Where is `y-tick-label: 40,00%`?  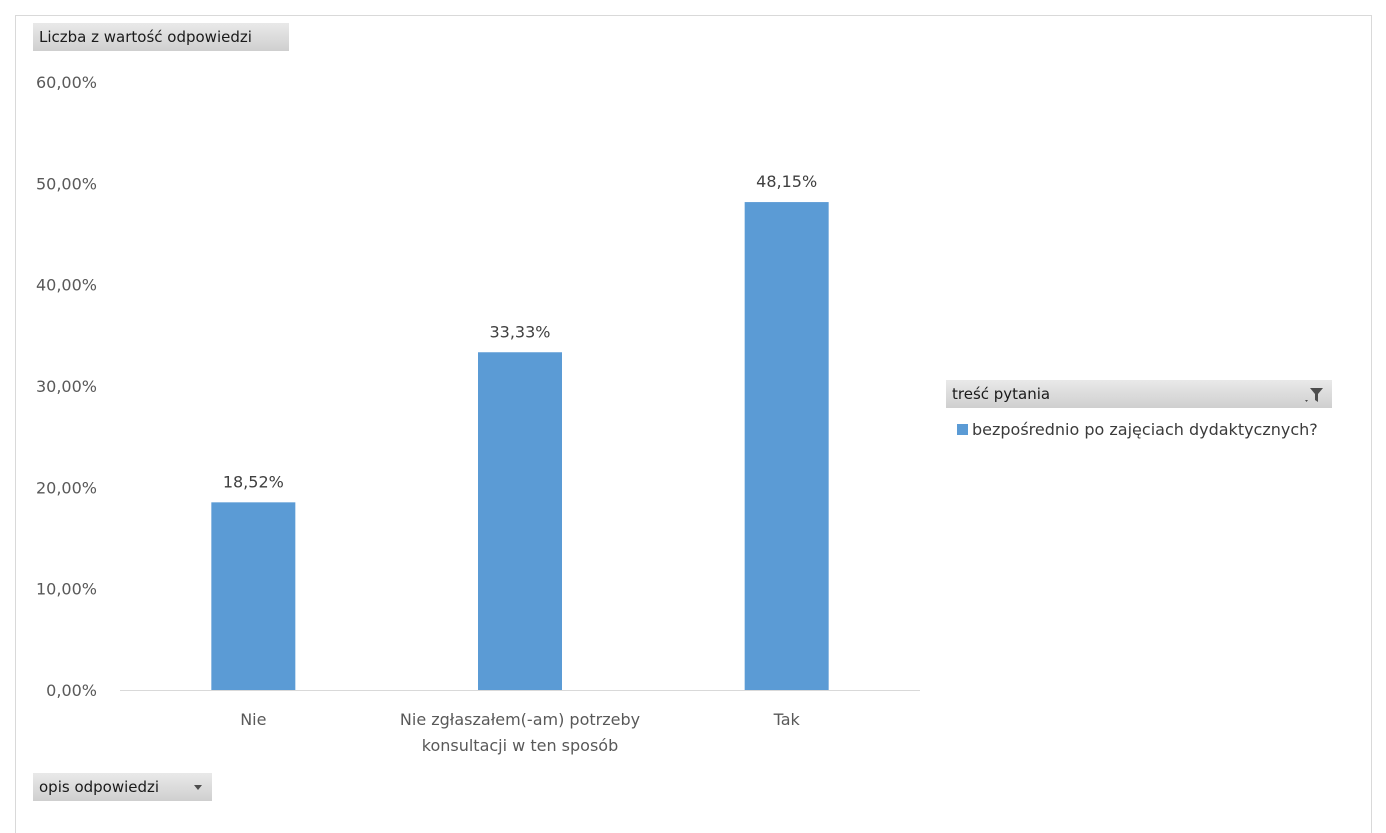
y-tick-label: 40,00% is located at coordinates (66, 285).